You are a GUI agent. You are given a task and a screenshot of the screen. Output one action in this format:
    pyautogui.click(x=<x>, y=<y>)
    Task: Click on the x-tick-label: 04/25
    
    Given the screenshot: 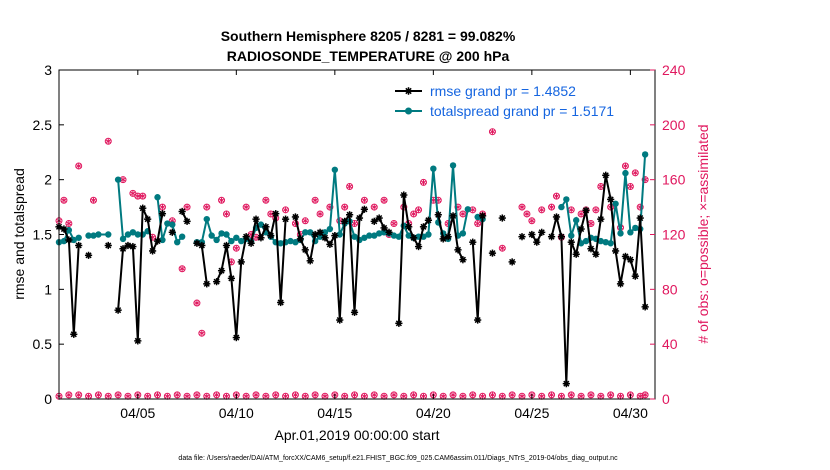 What is the action you would take?
    pyautogui.click(x=531, y=413)
    